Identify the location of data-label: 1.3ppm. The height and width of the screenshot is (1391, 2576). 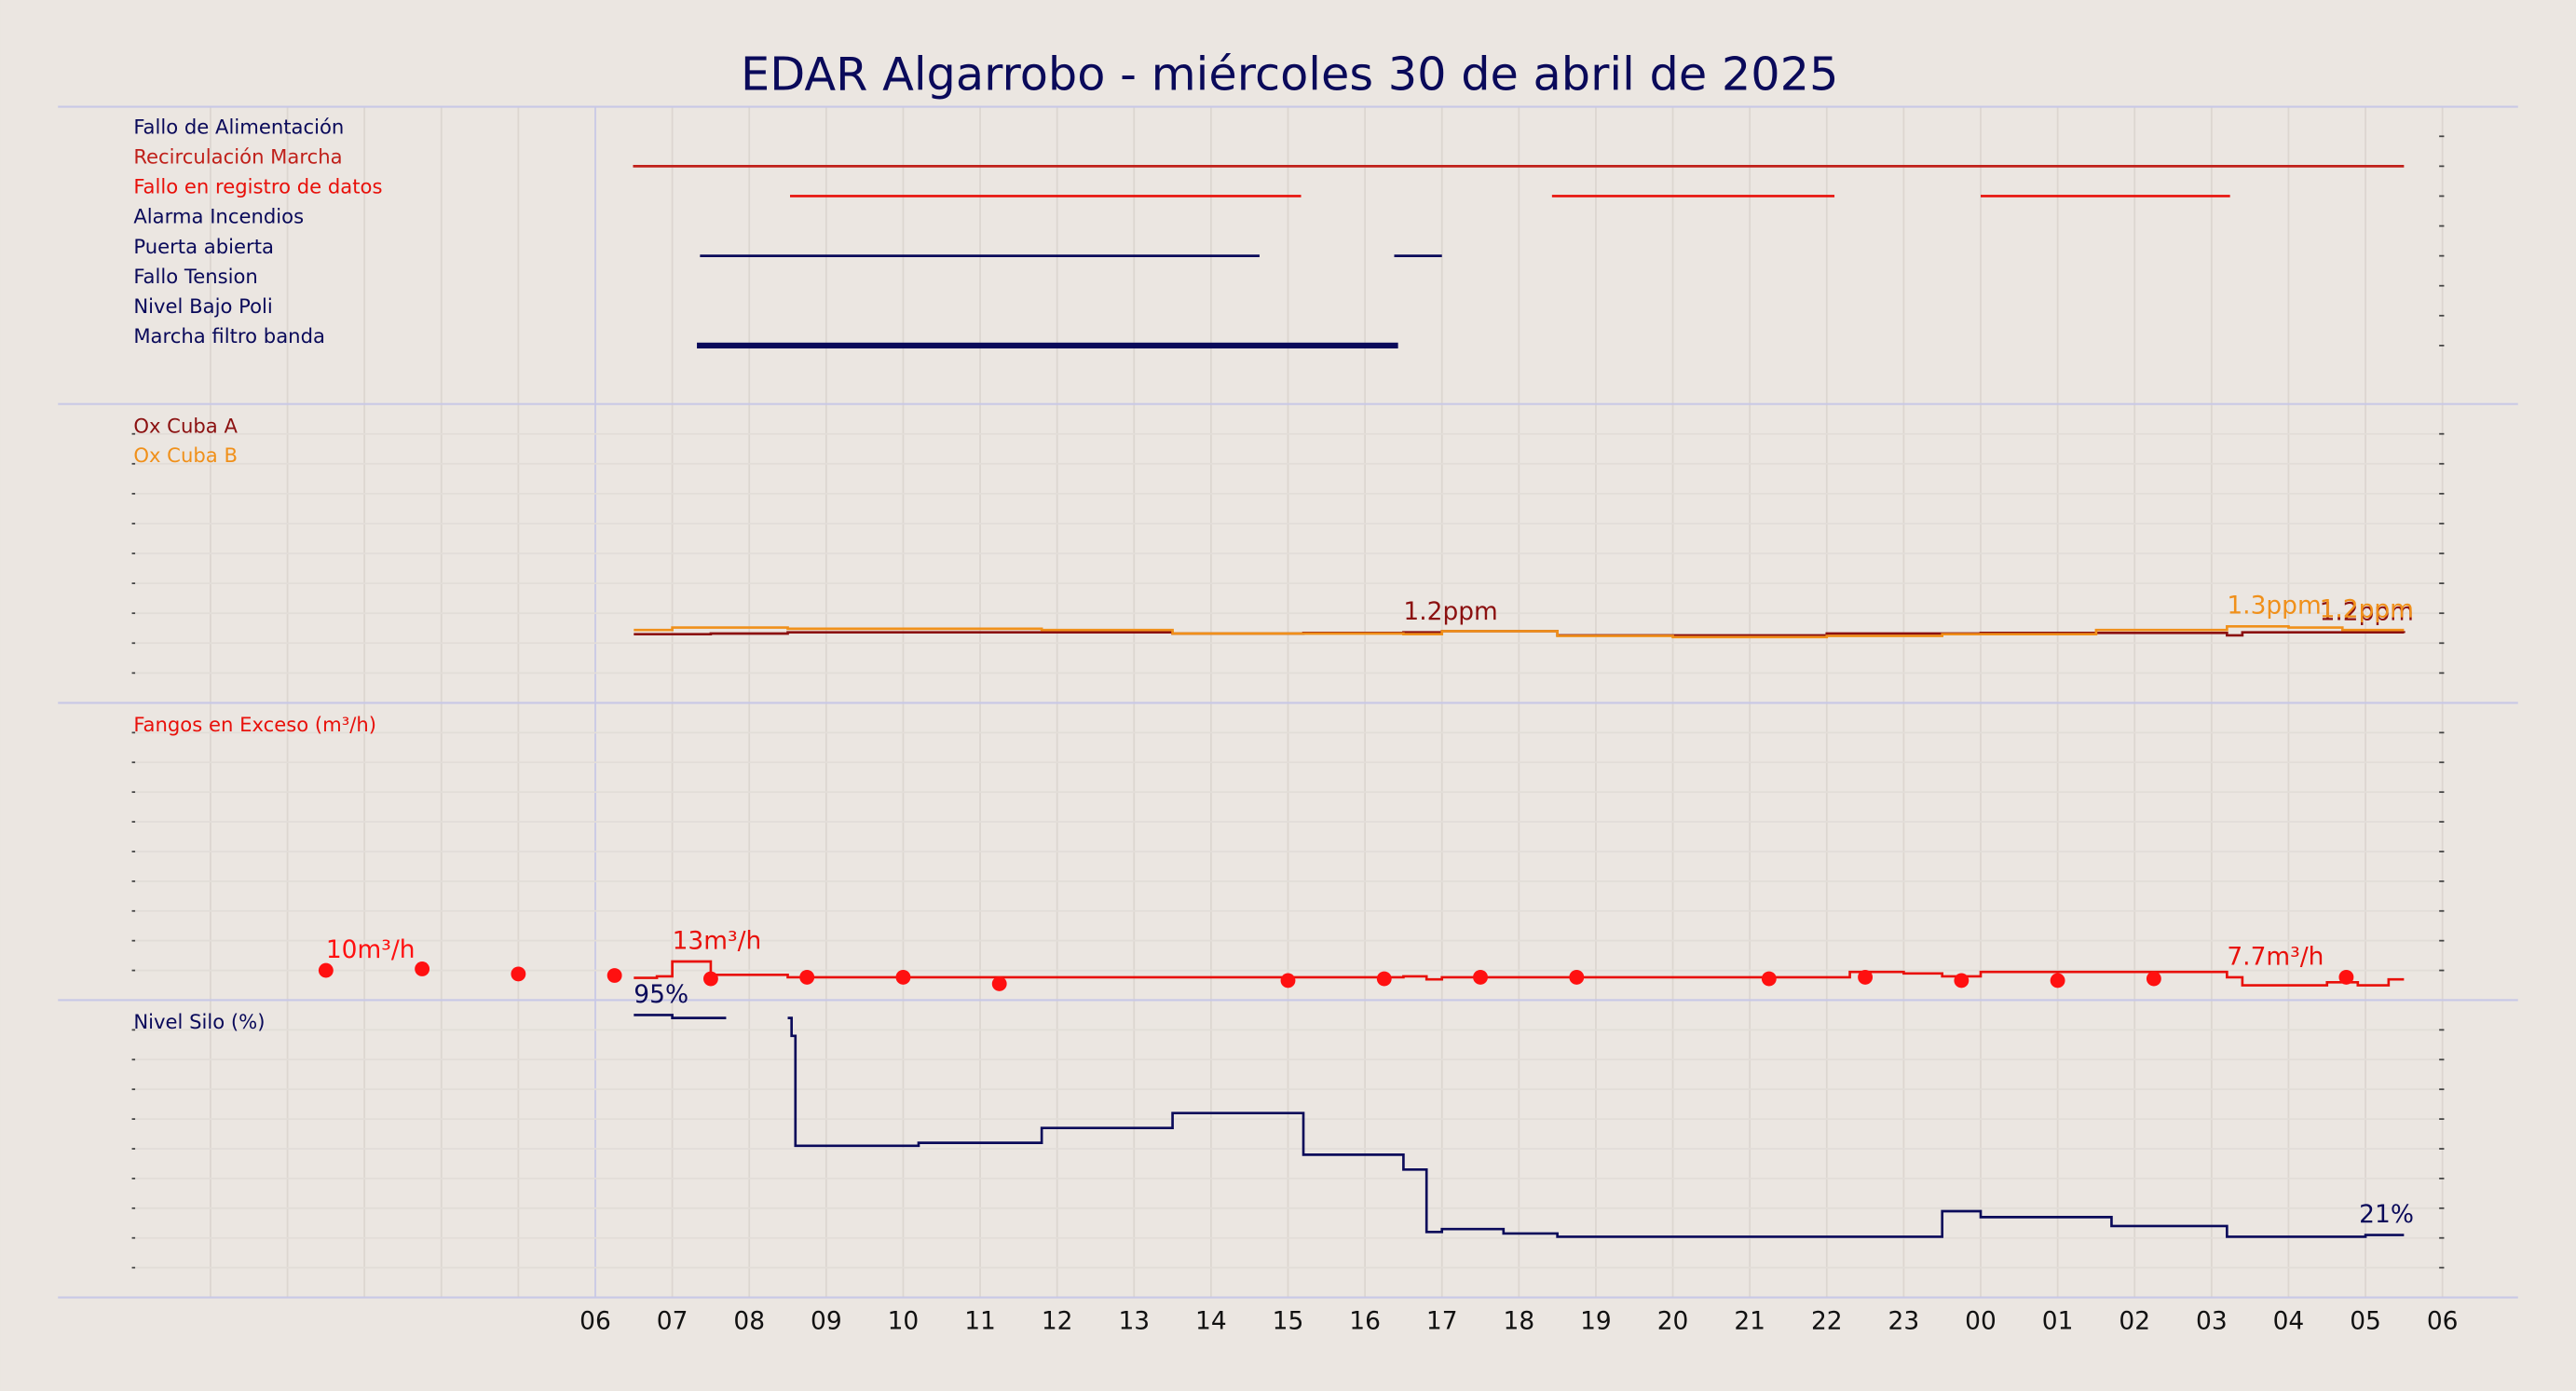
(2274, 606).